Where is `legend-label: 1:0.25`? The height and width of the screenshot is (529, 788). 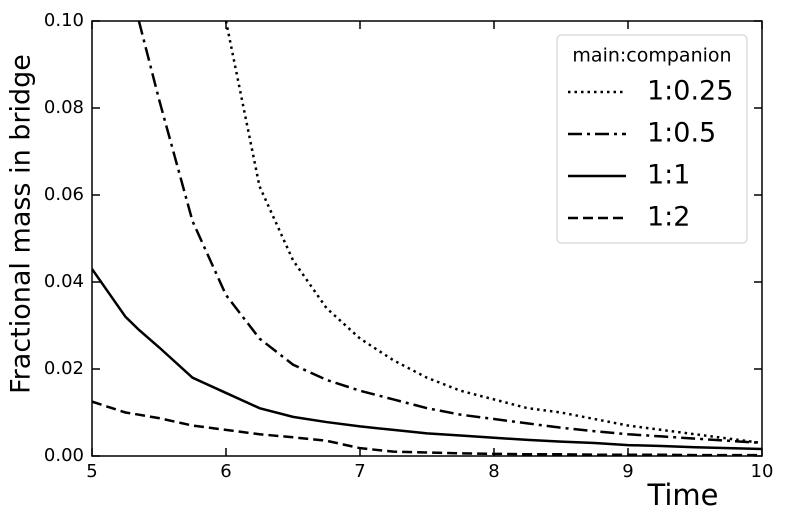
legend-label: 1:0.25 is located at coordinates (690, 91).